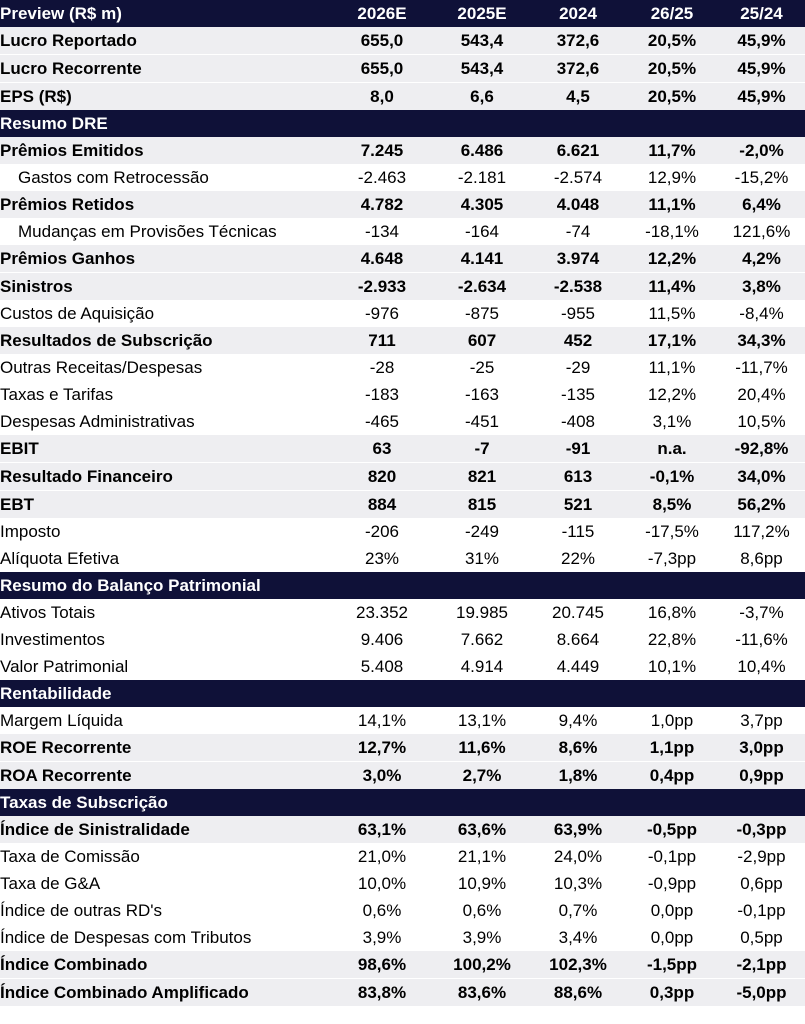  I want to click on row-value: -2.933, so click(382, 286).